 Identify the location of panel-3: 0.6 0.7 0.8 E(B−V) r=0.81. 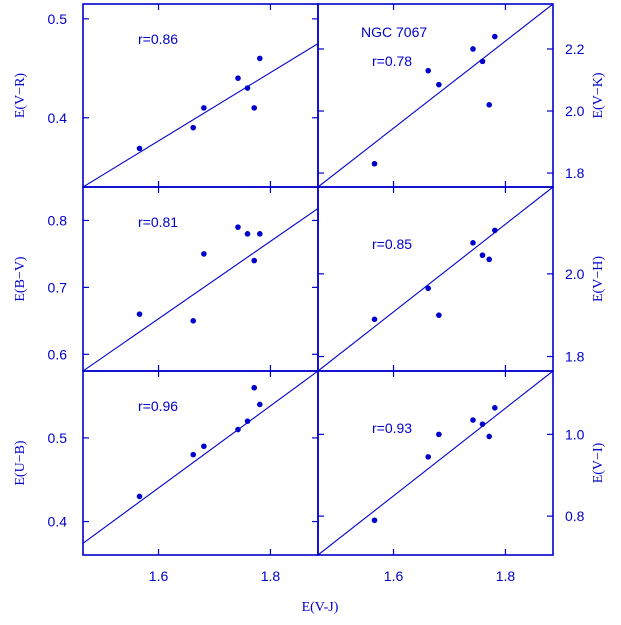
(166, 279).